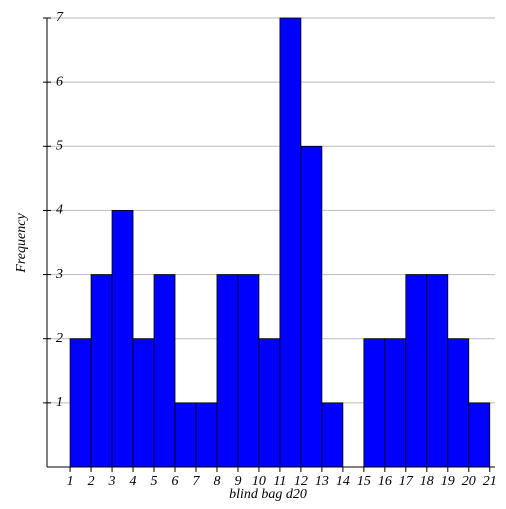  I want to click on x-tick-label: 18, so click(427, 481).